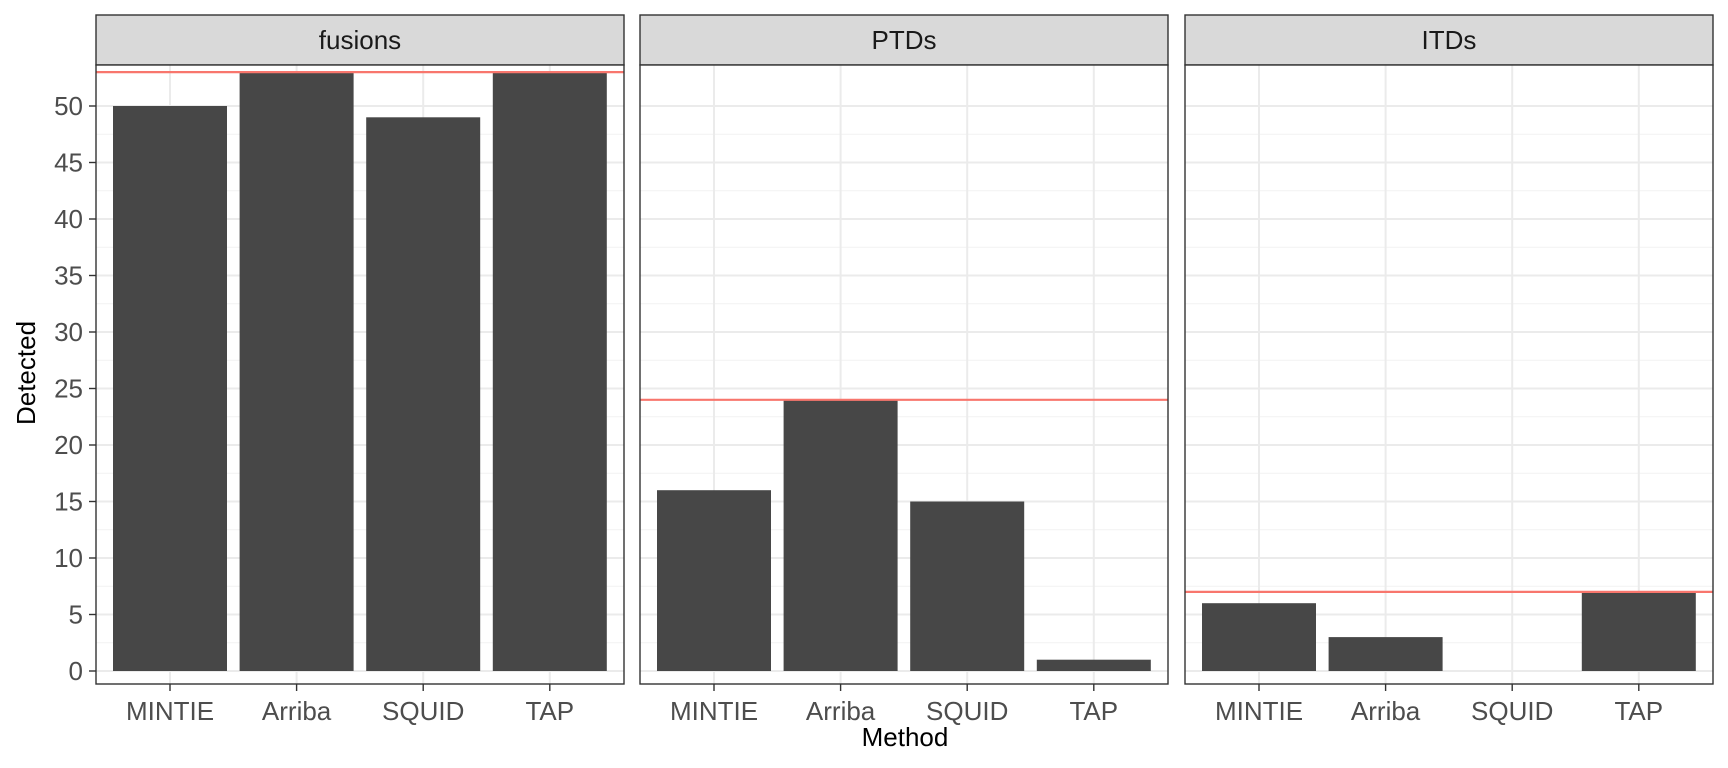  What do you see at coordinates (1259, 637) in the screenshot?
I see `bar-ITDs-MINTIE` at bounding box center [1259, 637].